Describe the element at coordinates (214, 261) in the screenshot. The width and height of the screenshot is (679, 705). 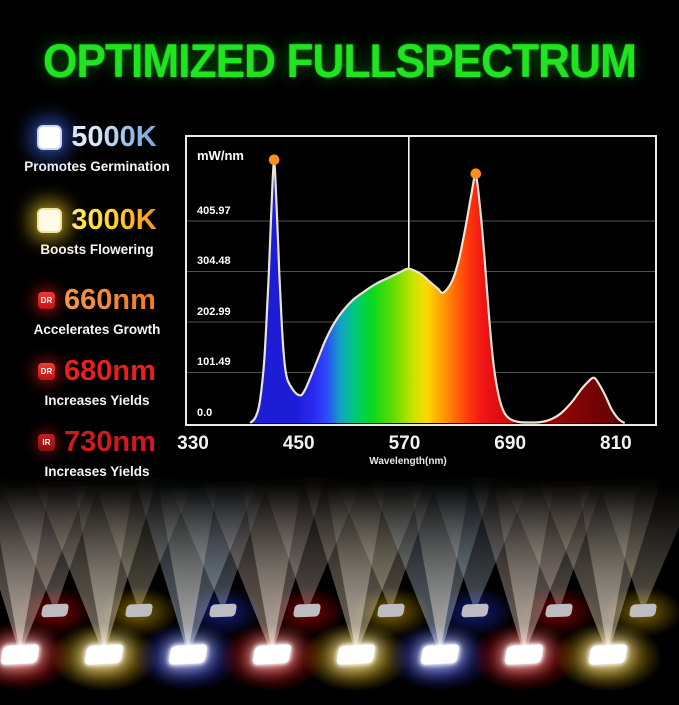
I see `y-tick-label: 304.48` at that location.